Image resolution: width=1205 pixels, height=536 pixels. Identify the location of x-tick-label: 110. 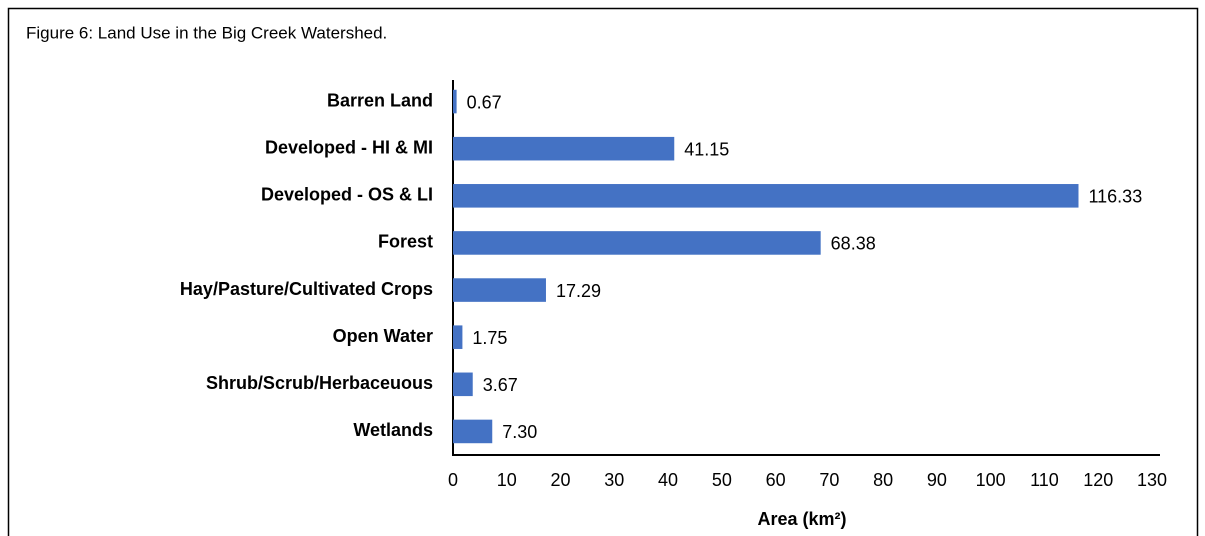
(1044, 480).